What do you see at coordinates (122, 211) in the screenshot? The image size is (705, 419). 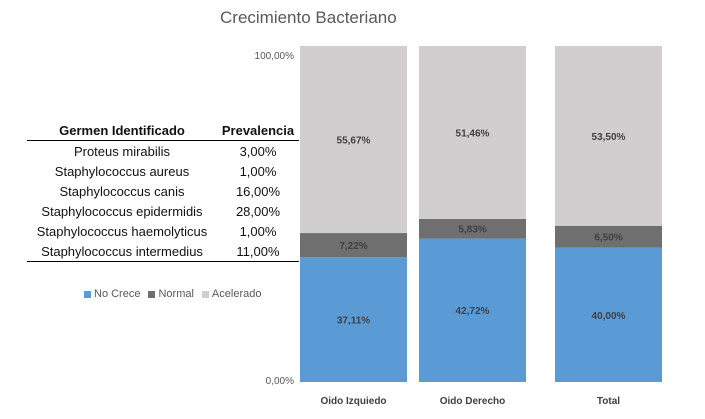 I see `germ-name: Staphylococcus epidermidis` at bounding box center [122, 211].